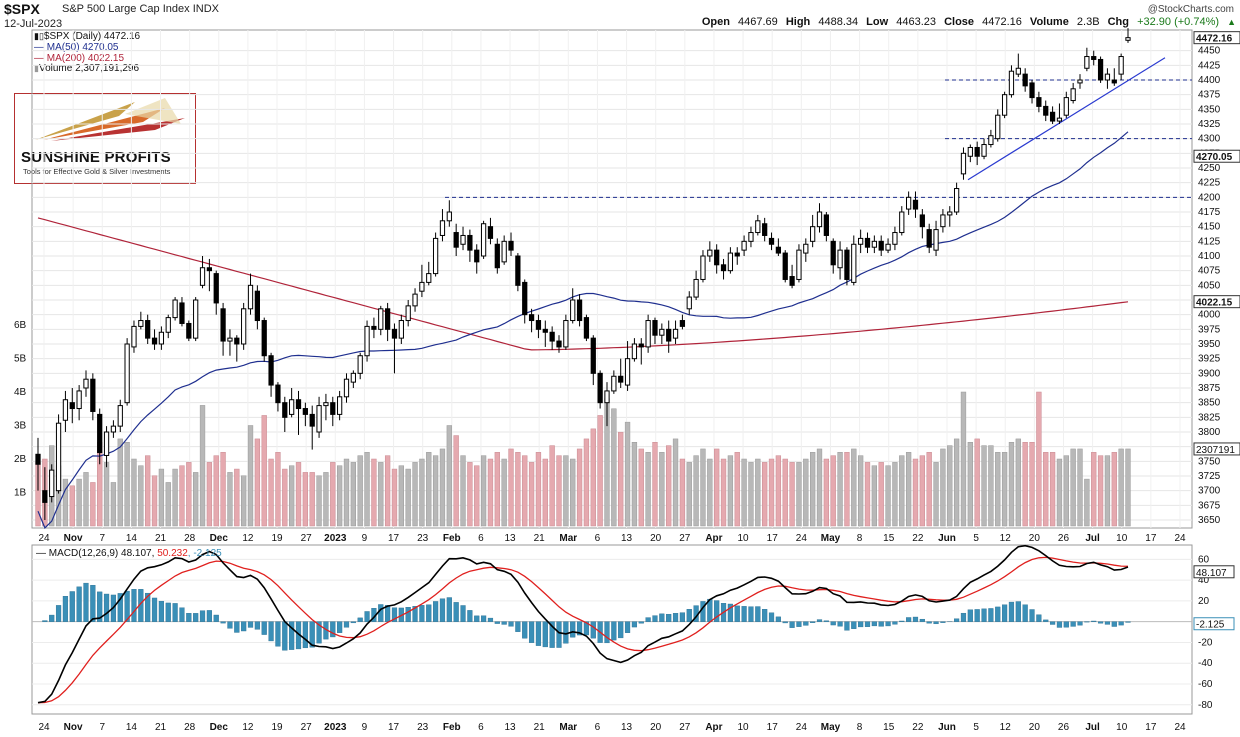  Describe the element at coordinates (1209, 285) in the screenshot. I see `price-tick-label: 4050` at that location.